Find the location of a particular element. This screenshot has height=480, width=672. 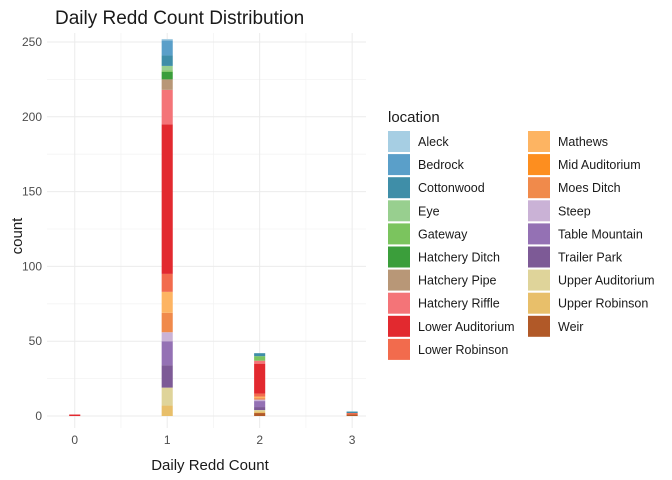

chart-title: Daily Redd Count Distribution is located at coordinates (179, 18).